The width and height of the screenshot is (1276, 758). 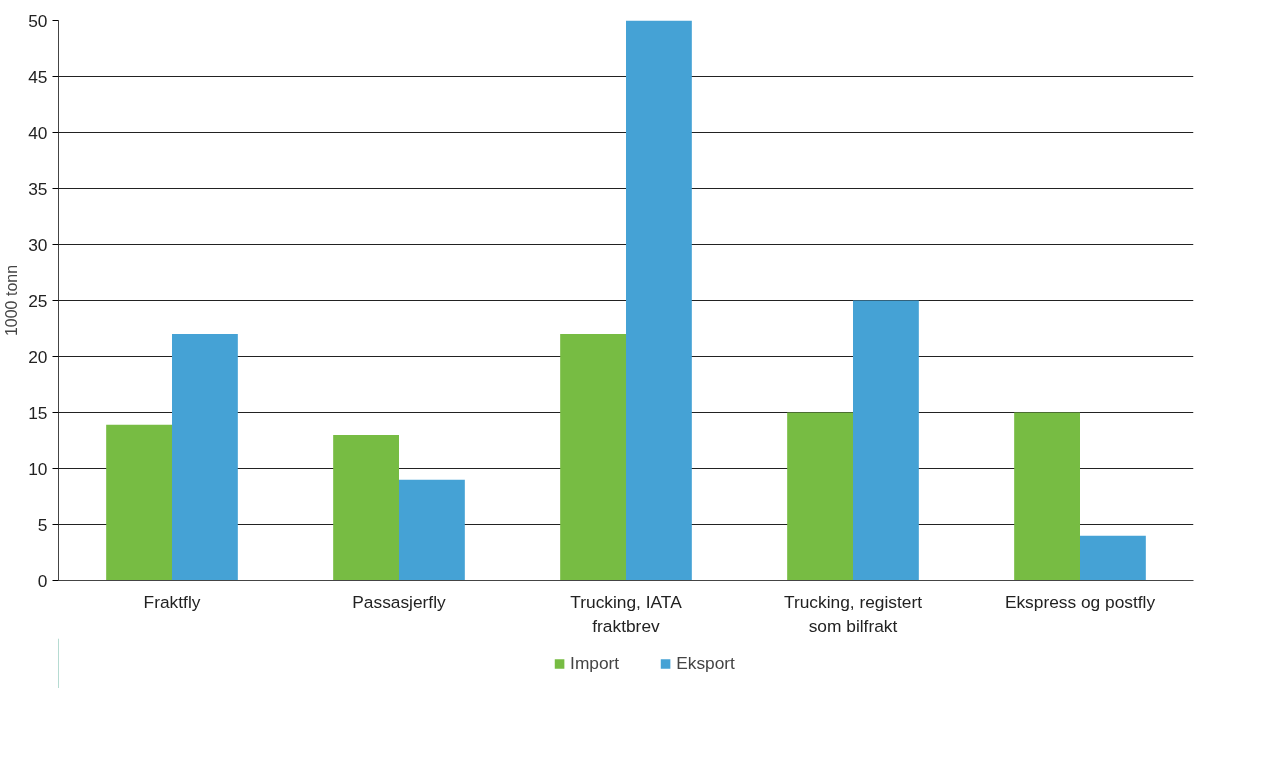 I want to click on x-tick-label: Trucking, registert som bilfrakt, so click(x=853, y=613).